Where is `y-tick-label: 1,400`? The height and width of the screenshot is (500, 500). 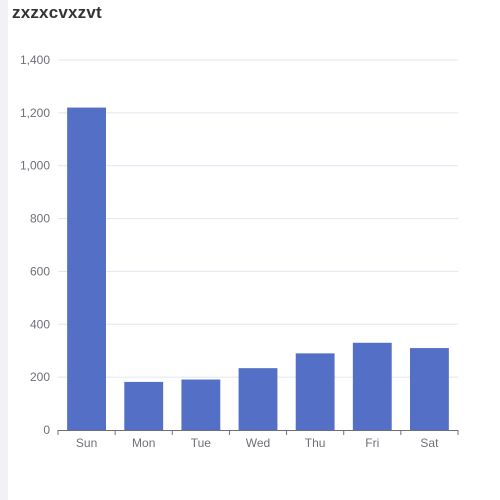 y-tick-label: 1,400 is located at coordinates (35, 60).